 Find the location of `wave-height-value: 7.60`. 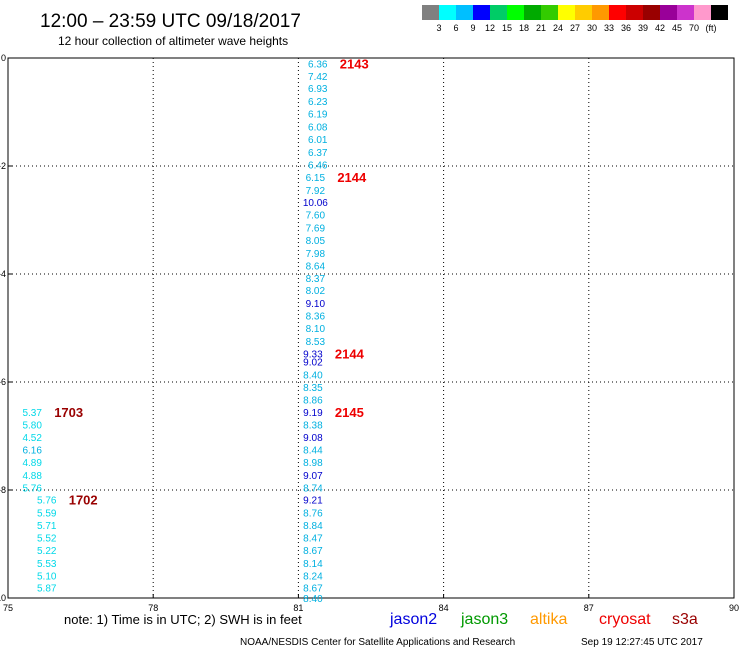

wave-height-value: 7.60 is located at coordinates (316, 216).